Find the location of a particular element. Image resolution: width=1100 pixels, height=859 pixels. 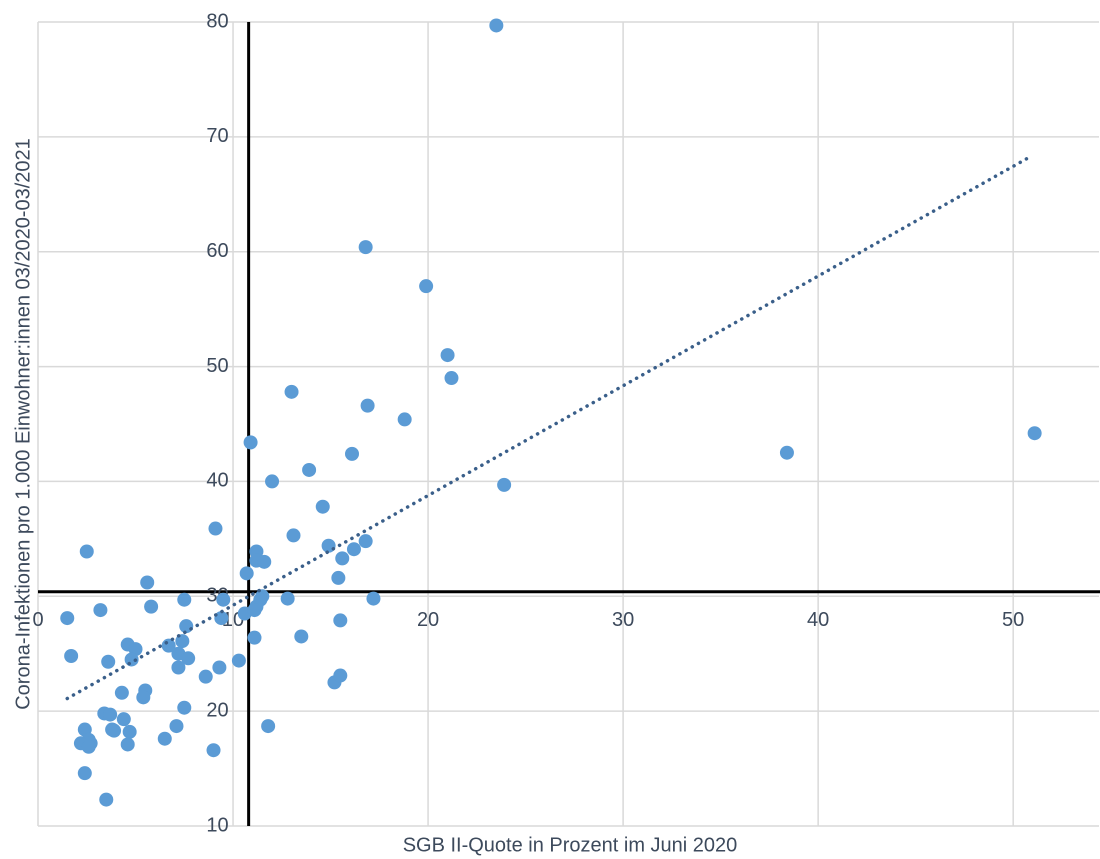

x-axis-label: SGB II-Quote in Prozent im Juni 2020 is located at coordinates (570, 845).